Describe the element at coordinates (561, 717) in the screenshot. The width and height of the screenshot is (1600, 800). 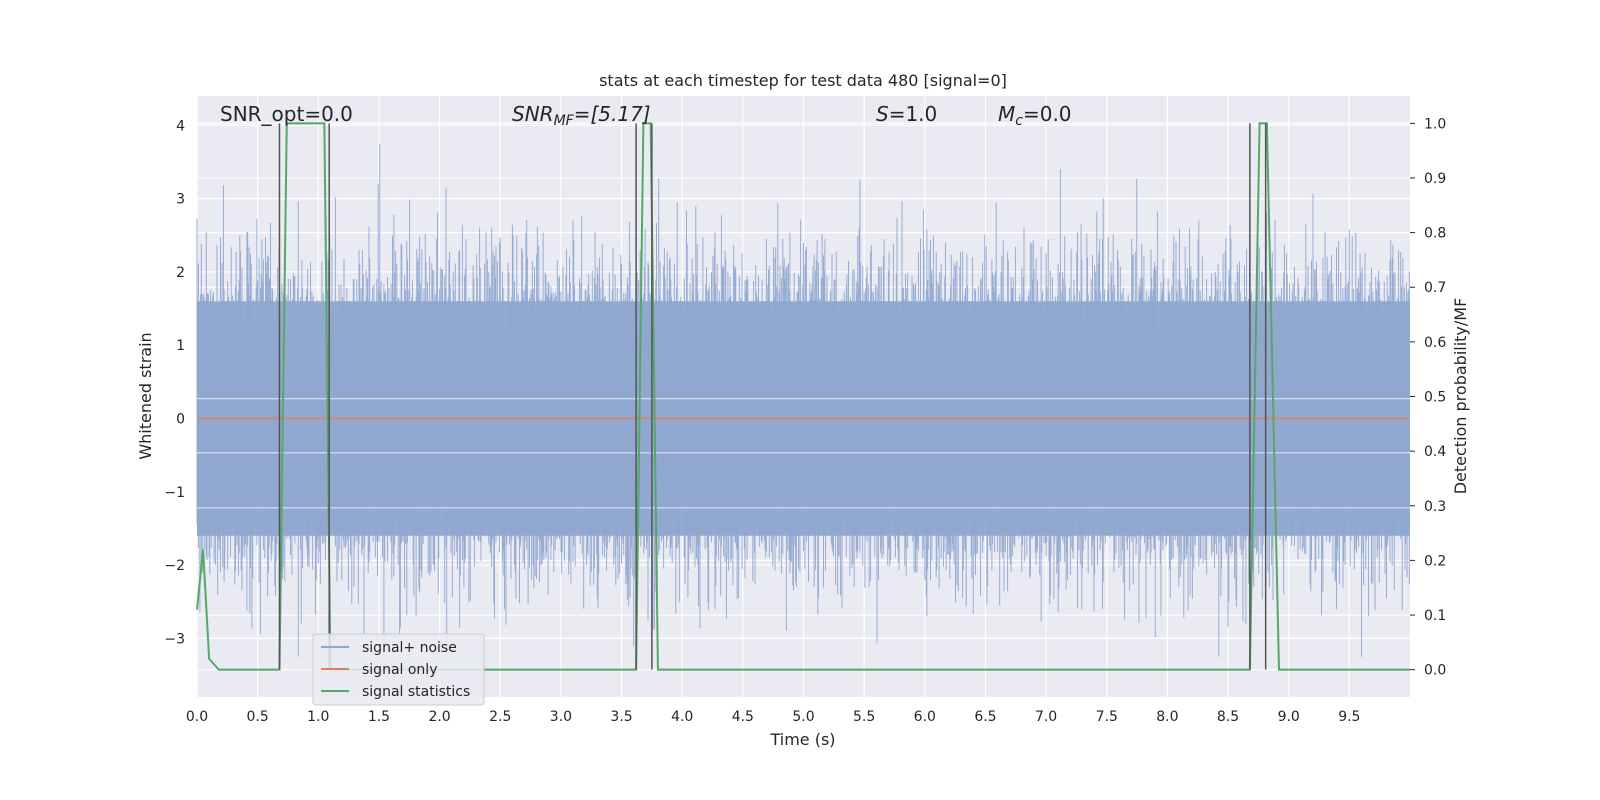
I see `x-tick-label: 3.0` at that location.